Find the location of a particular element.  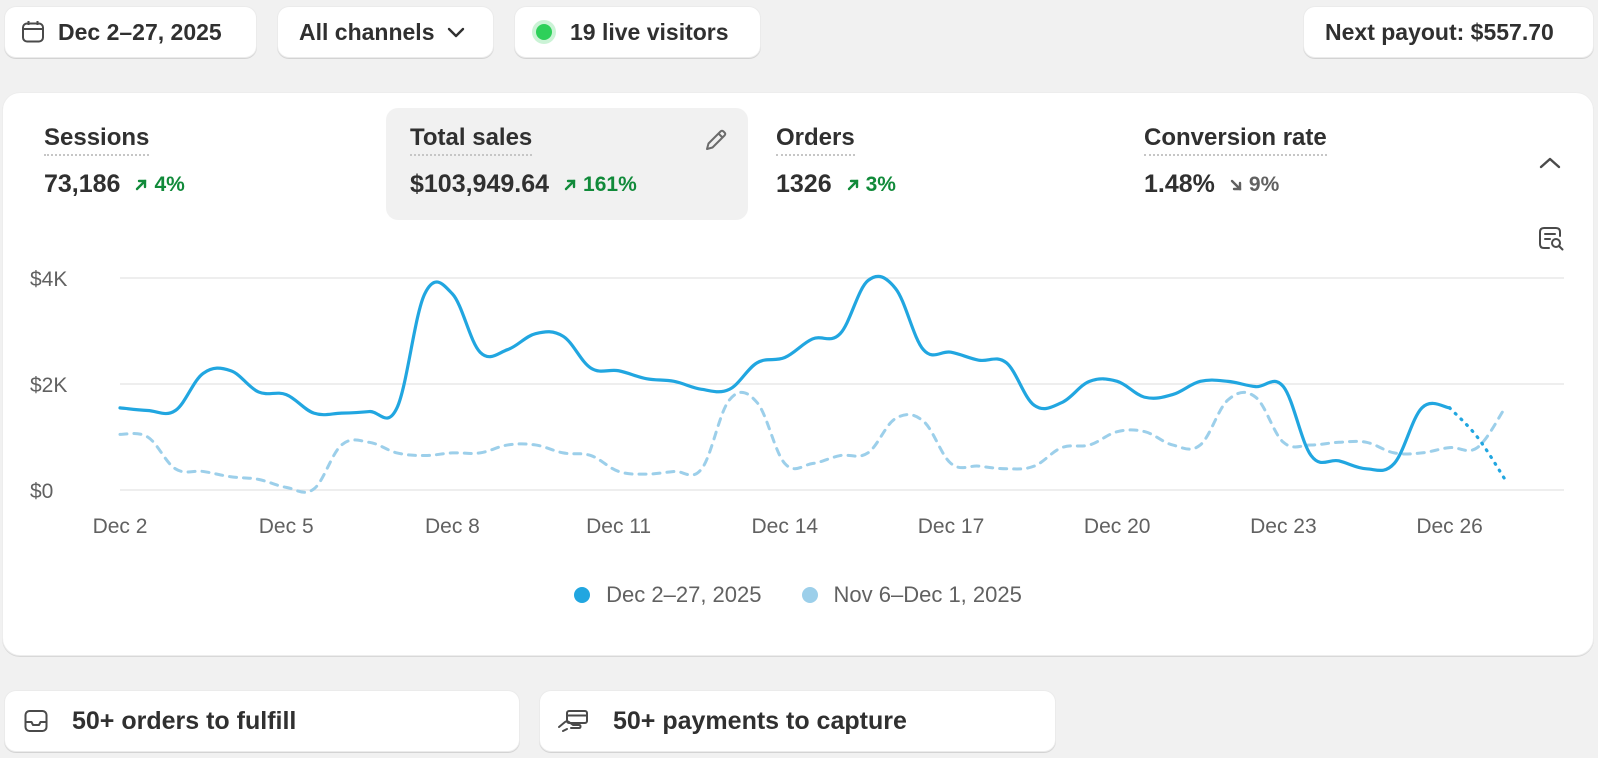

metric-label: Conversion rate is located at coordinates (1235, 140).